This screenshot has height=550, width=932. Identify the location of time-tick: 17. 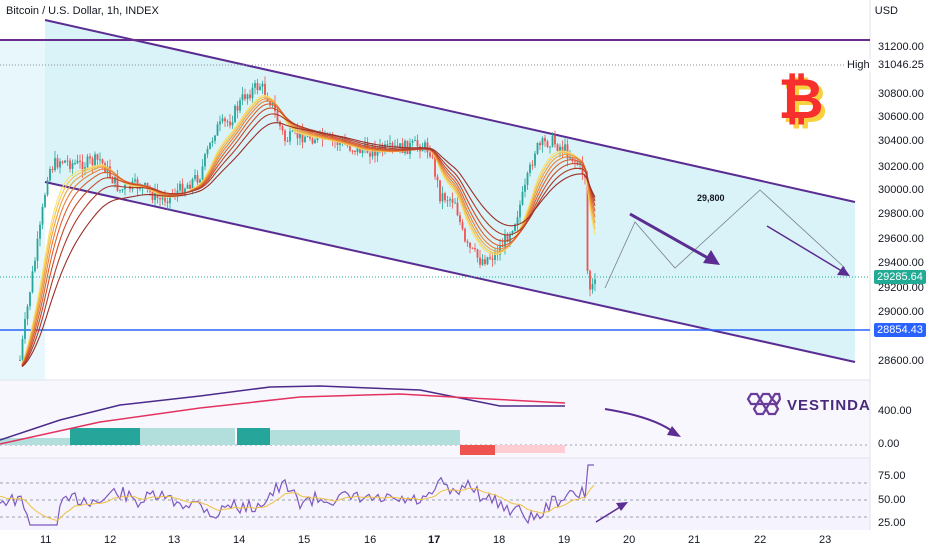
(434, 540).